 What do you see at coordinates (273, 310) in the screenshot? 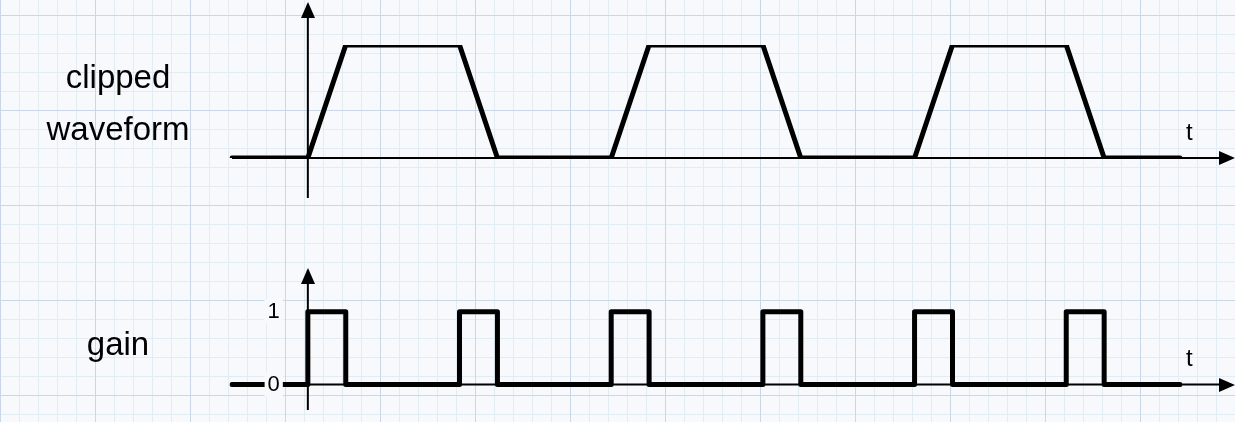
I see `y-tick-label: 1` at bounding box center [273, 310].